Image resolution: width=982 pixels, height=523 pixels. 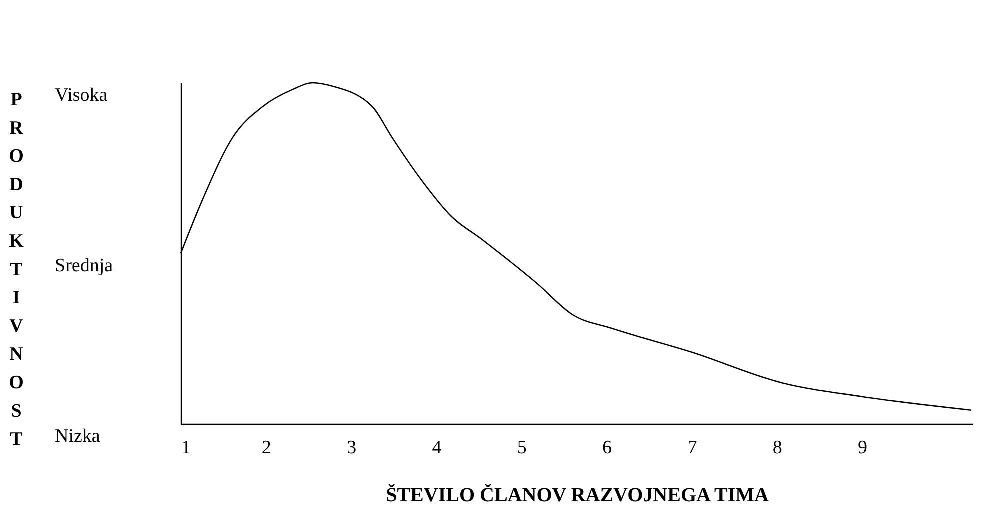 What do you see at coordinates (578, 495) in the screenshot?
I see `x-axis-title: ŠTEVILO ČLANOV RAZVOJNEGA TIMA` at bounding box center [578, 495].